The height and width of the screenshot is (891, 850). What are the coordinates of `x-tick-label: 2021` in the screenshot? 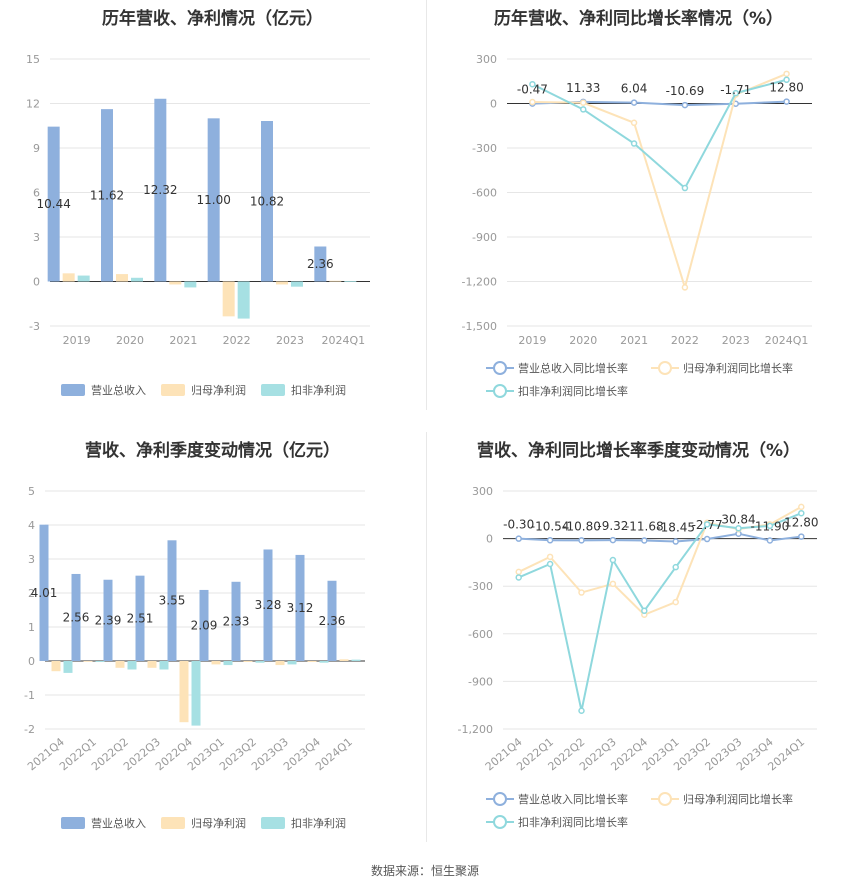 It's located at (183, 340).